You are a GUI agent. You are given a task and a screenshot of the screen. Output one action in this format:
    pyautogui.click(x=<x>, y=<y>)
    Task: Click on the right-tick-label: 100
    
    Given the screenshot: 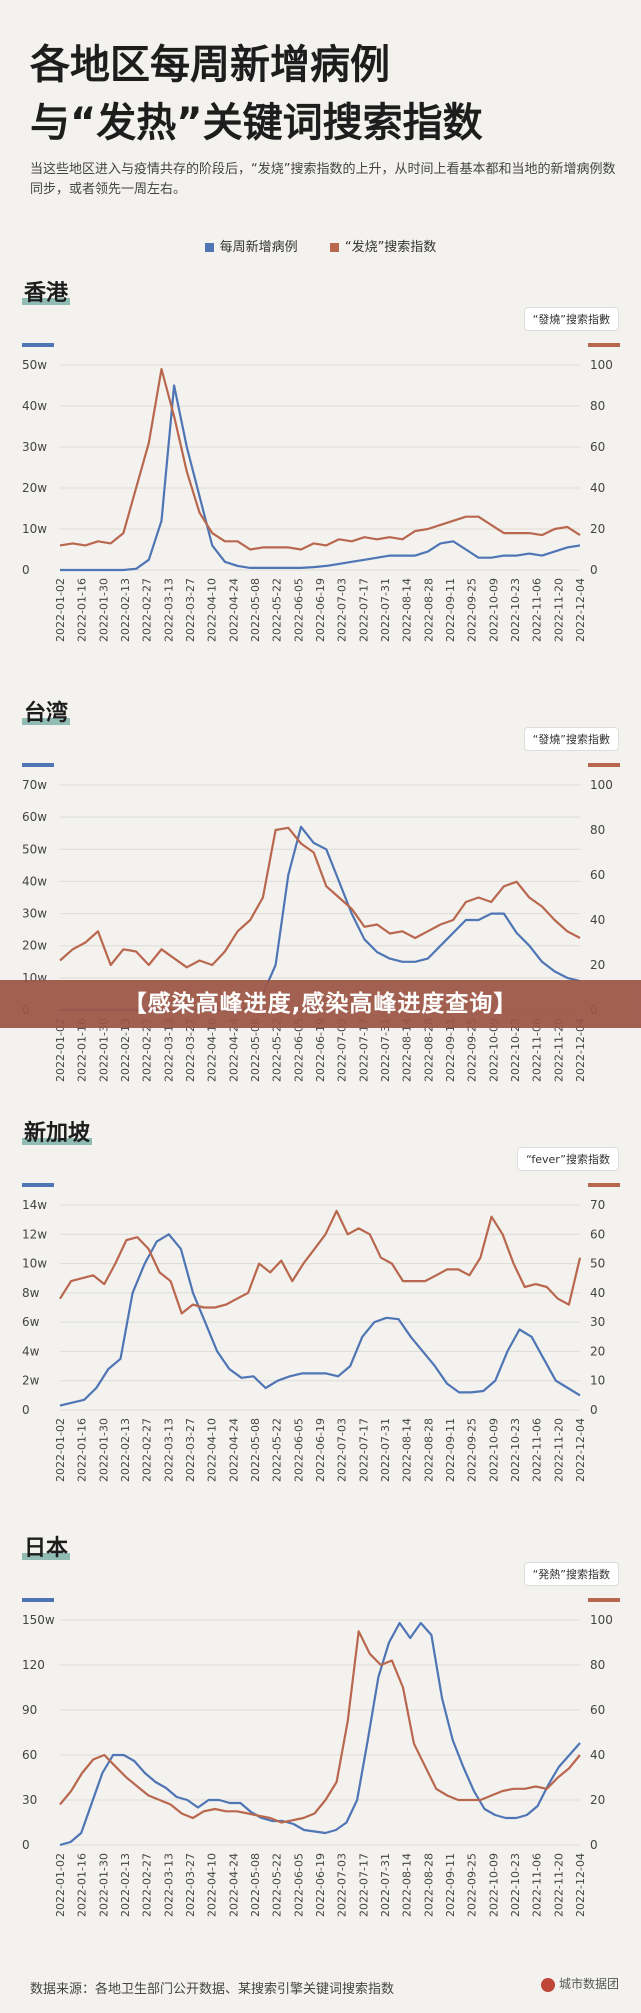 What is the action you would take?
    pyautogui.click(x=601, y=785)
    